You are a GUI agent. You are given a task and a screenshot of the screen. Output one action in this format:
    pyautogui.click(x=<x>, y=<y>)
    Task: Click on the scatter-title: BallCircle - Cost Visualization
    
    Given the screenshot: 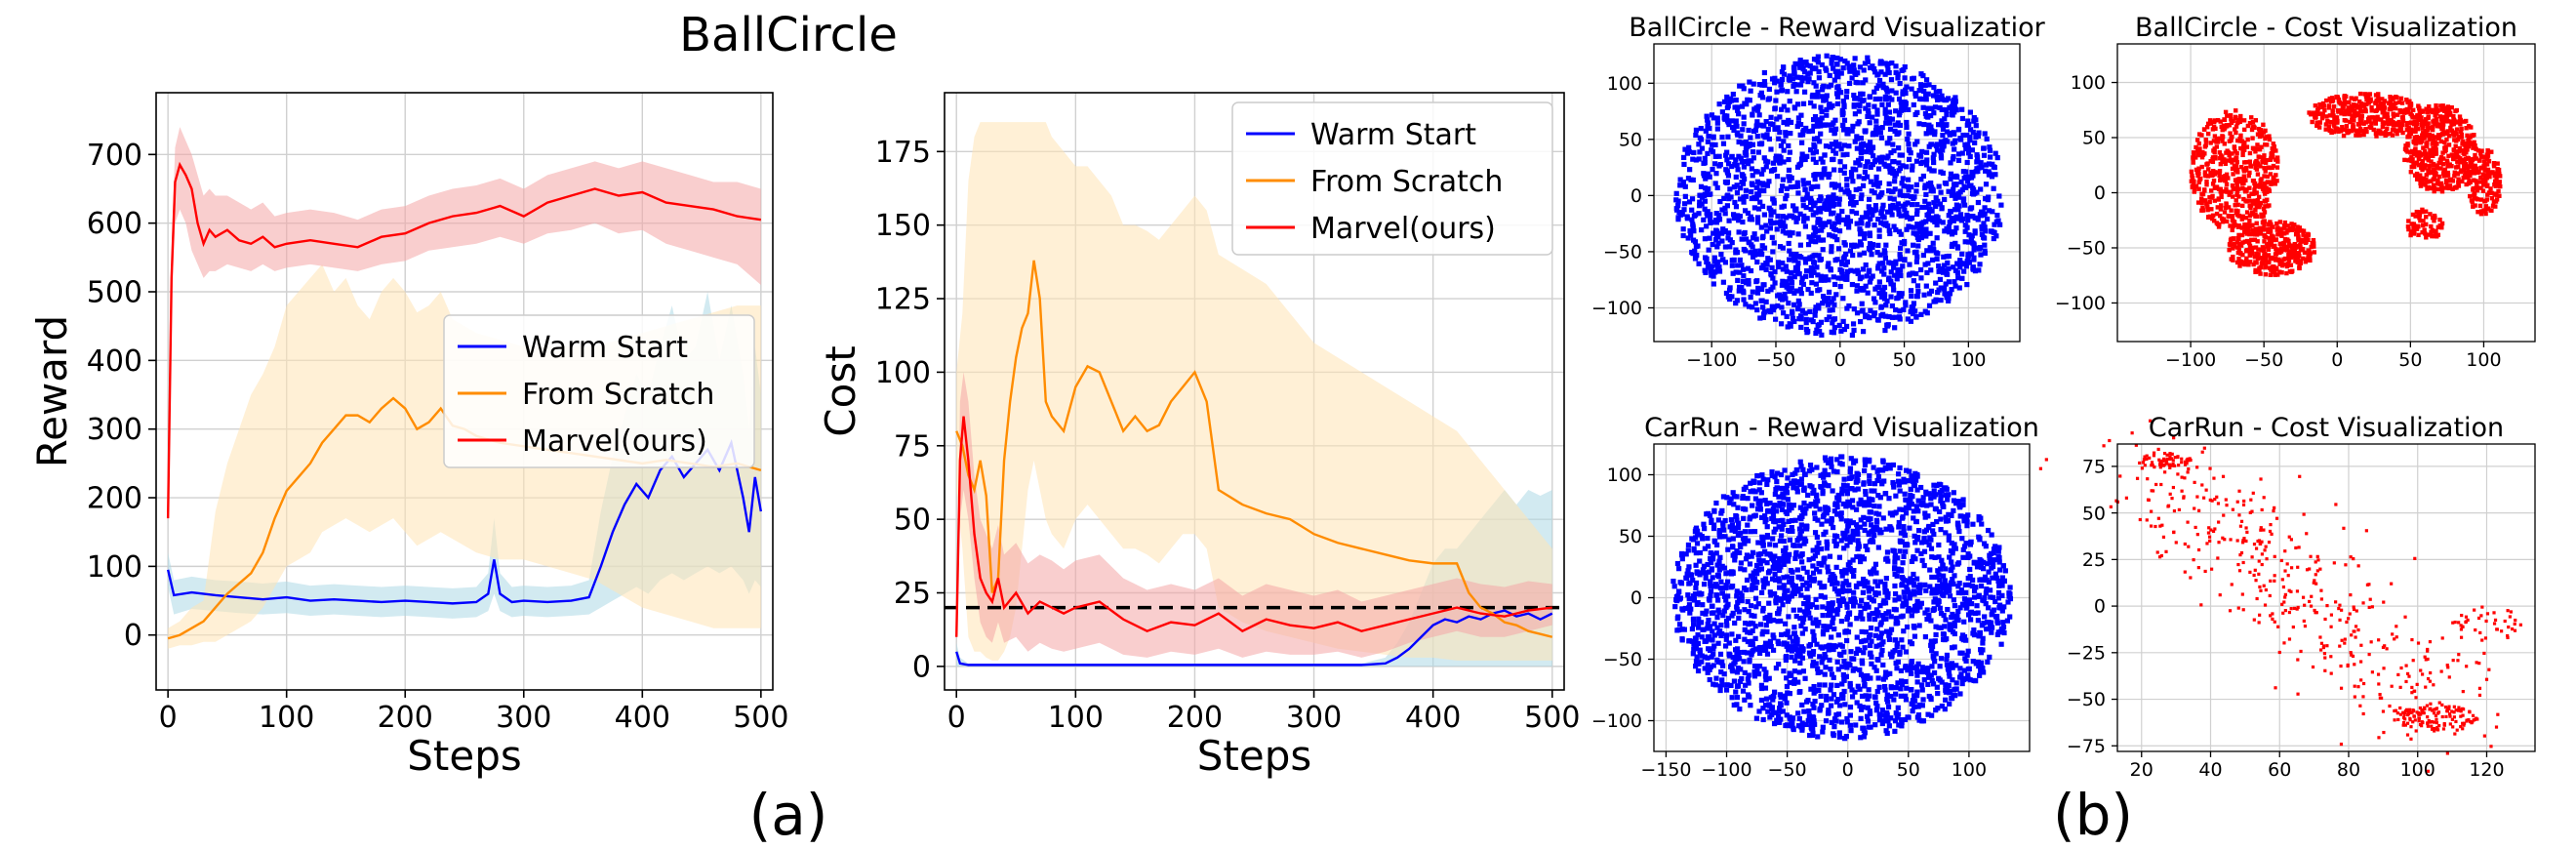 What is the action you would take?
    pyautogui.click(x=2326, y=28)
    